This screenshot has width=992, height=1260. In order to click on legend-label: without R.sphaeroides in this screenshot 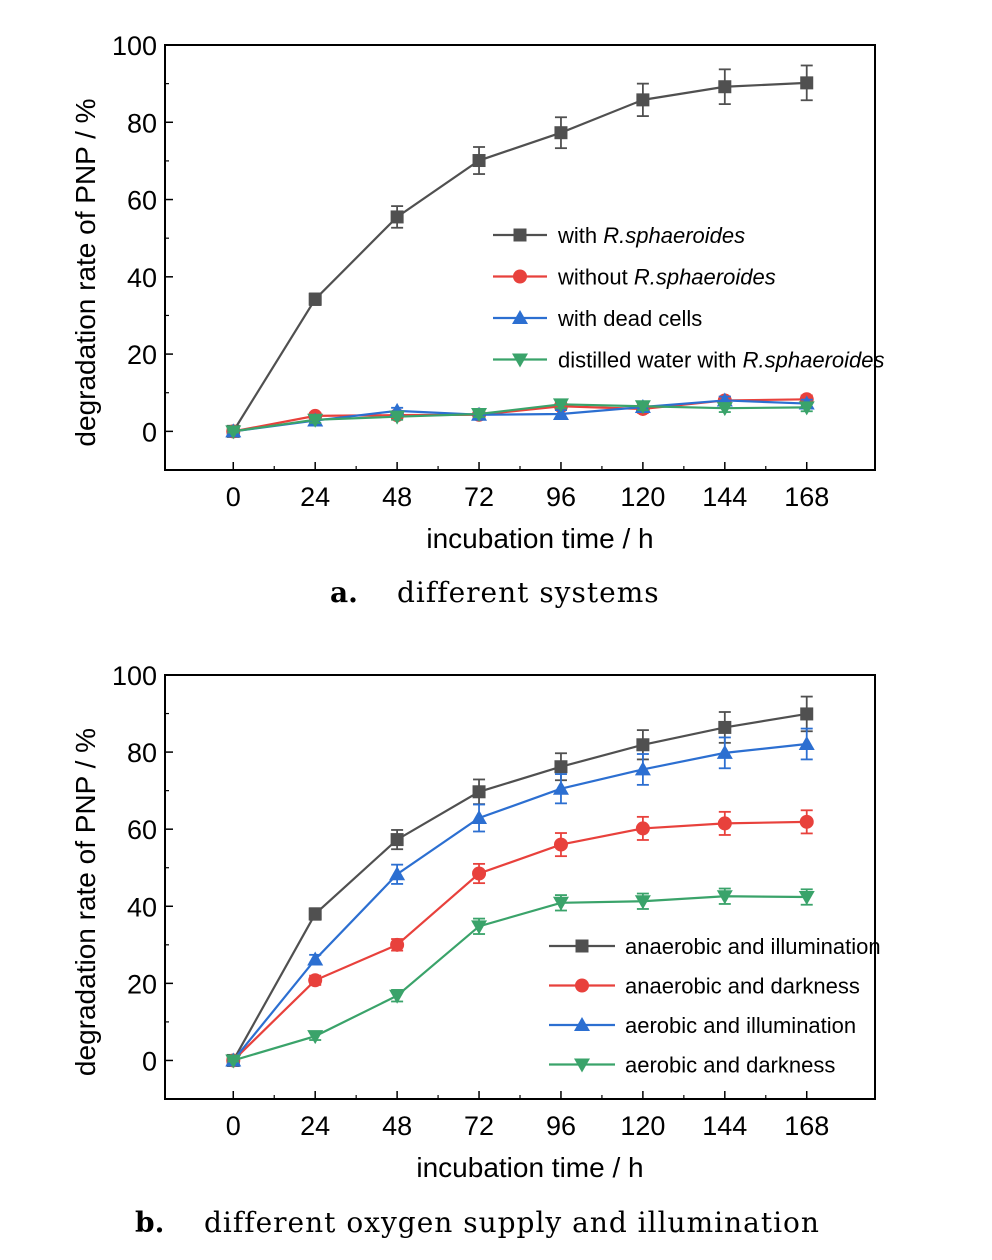, I will do `click(666, 277)`.